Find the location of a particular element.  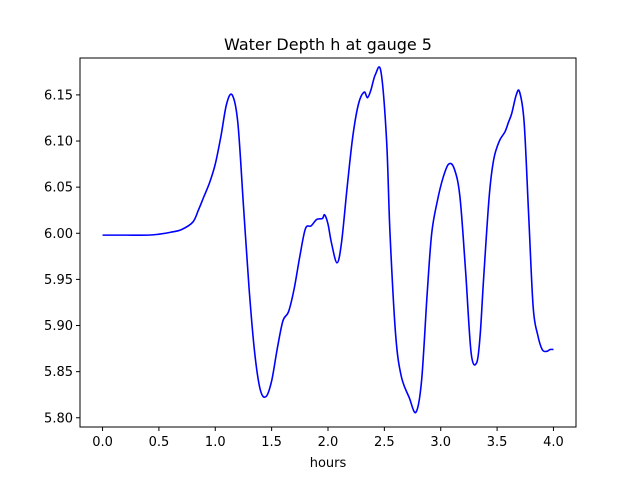

x-tick-label: 3.5 is located at coordinates (497, 442).